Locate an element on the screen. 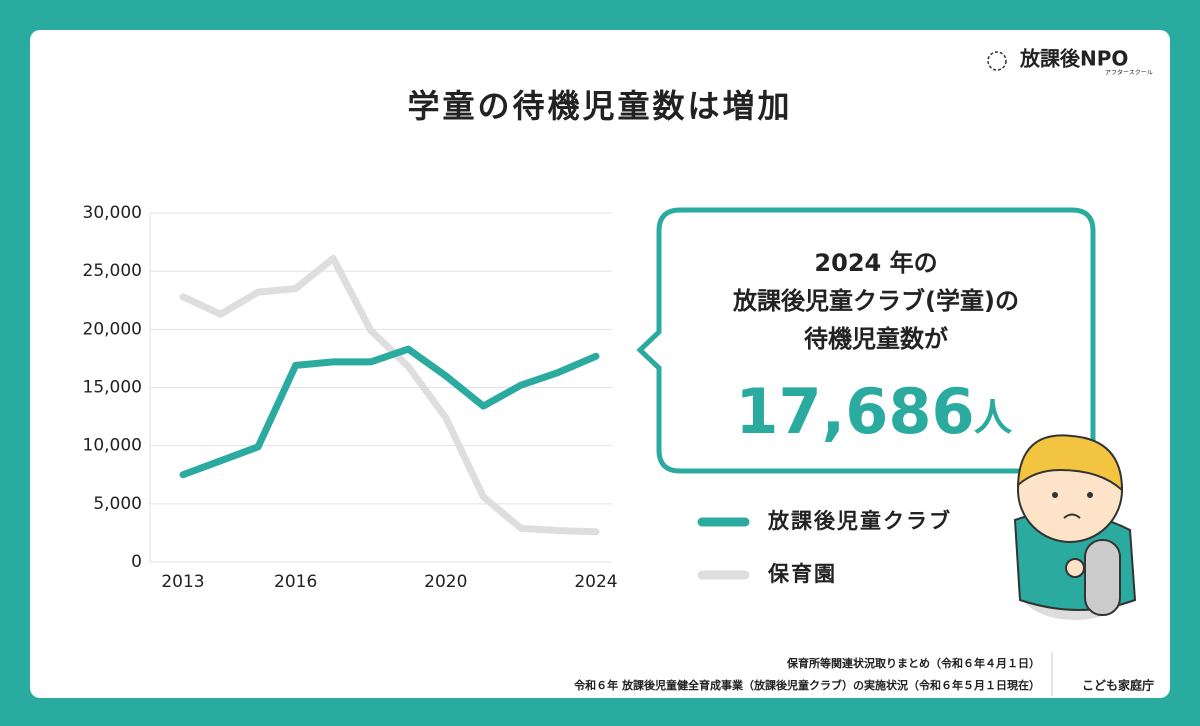 The image size is (1200, 726). source: 保育所等関連状況取りまとめ（令和６年４月１日） is located at coordinates (913, 663).